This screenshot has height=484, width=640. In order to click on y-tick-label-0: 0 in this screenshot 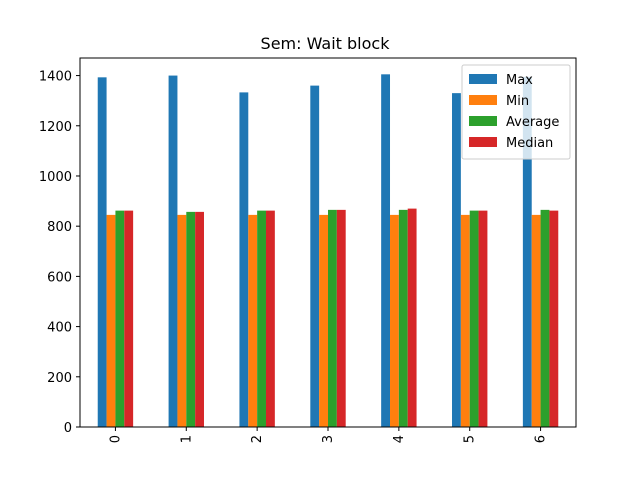, I will do `click(68, 428)`.